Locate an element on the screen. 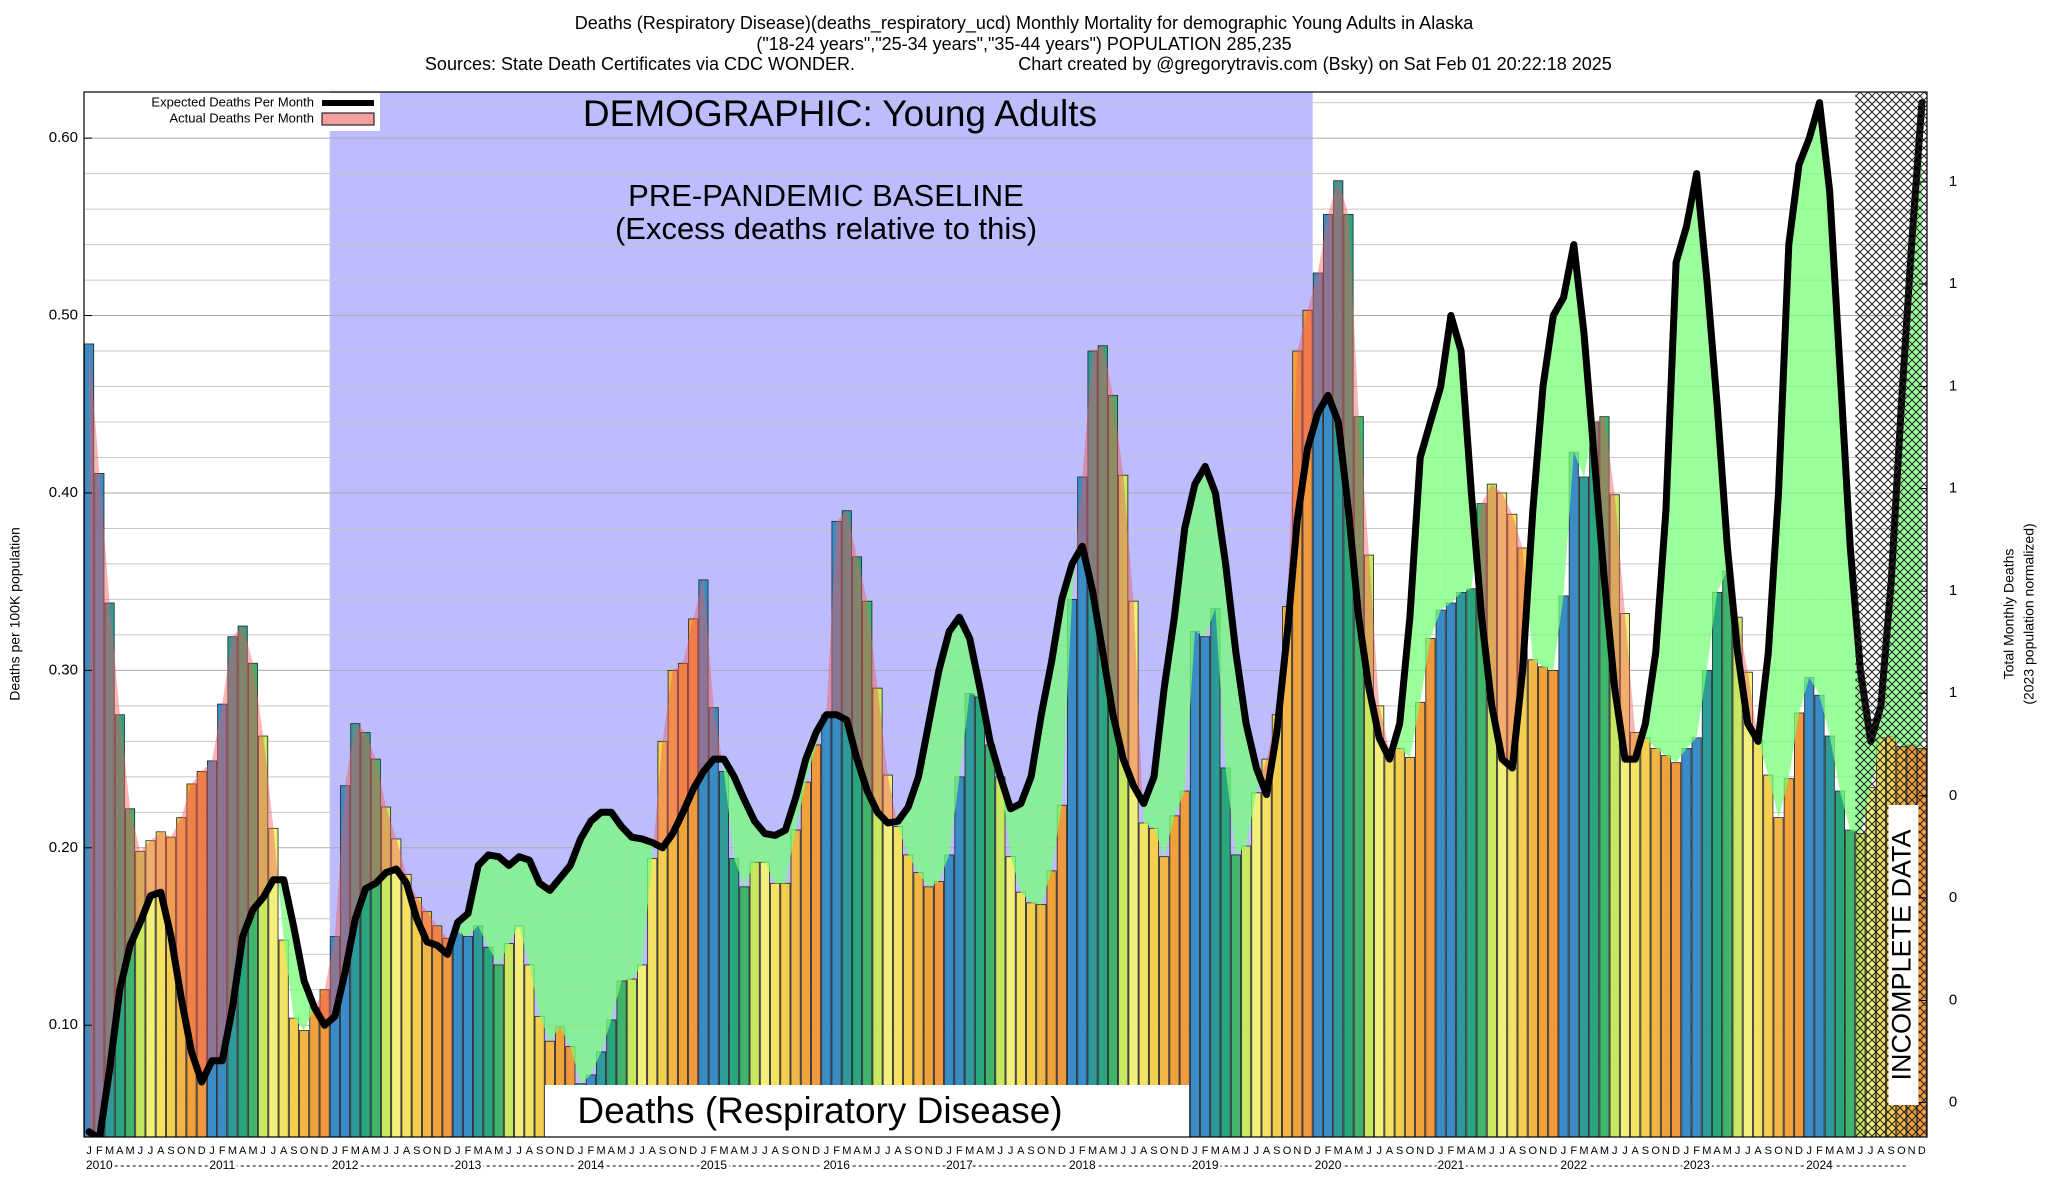 This screenshot has width=2048, height=1200. y2-tick-label: 1 is located at coordinates (1953, 488).